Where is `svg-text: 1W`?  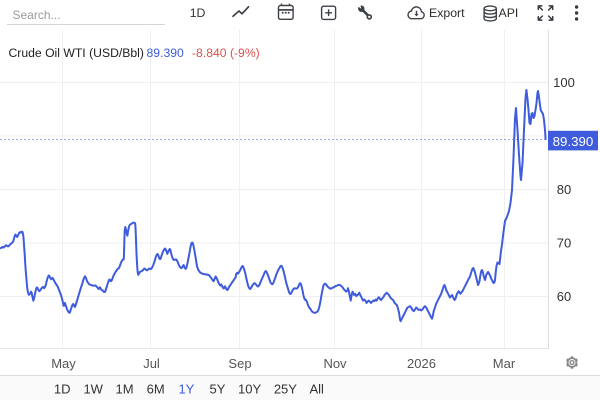 svg-text: 1W is located at coordinates (93, 388).